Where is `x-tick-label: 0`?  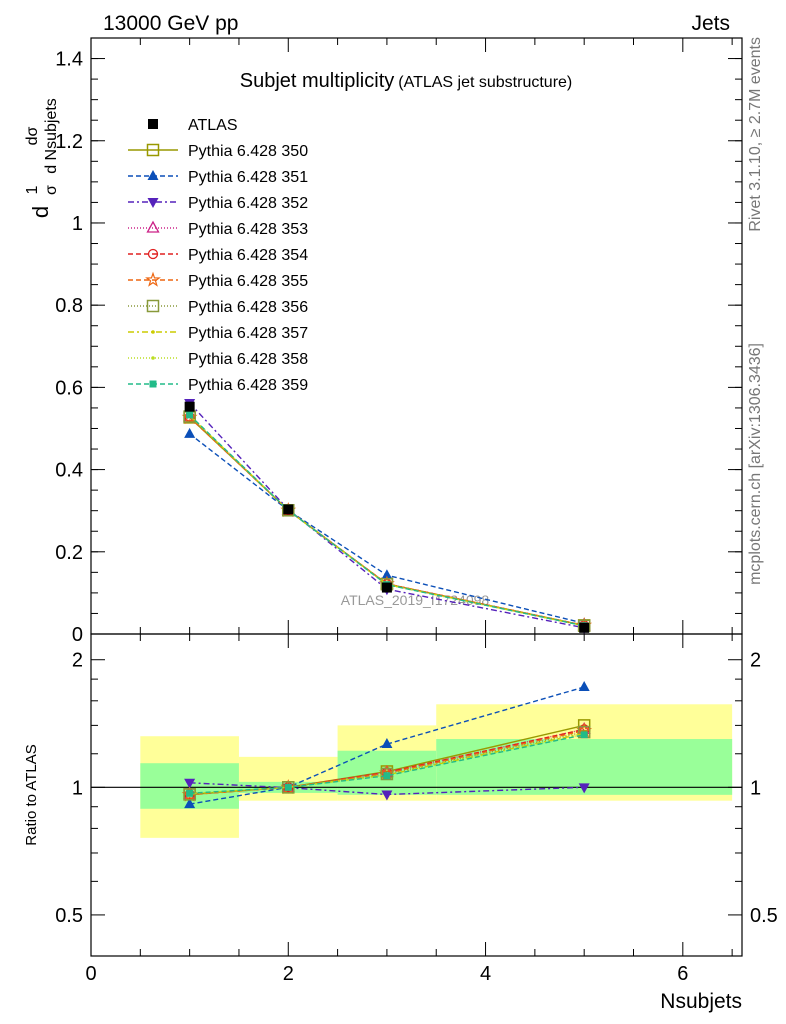 x-tick-label: 0 is located at coordinates (90, 974).